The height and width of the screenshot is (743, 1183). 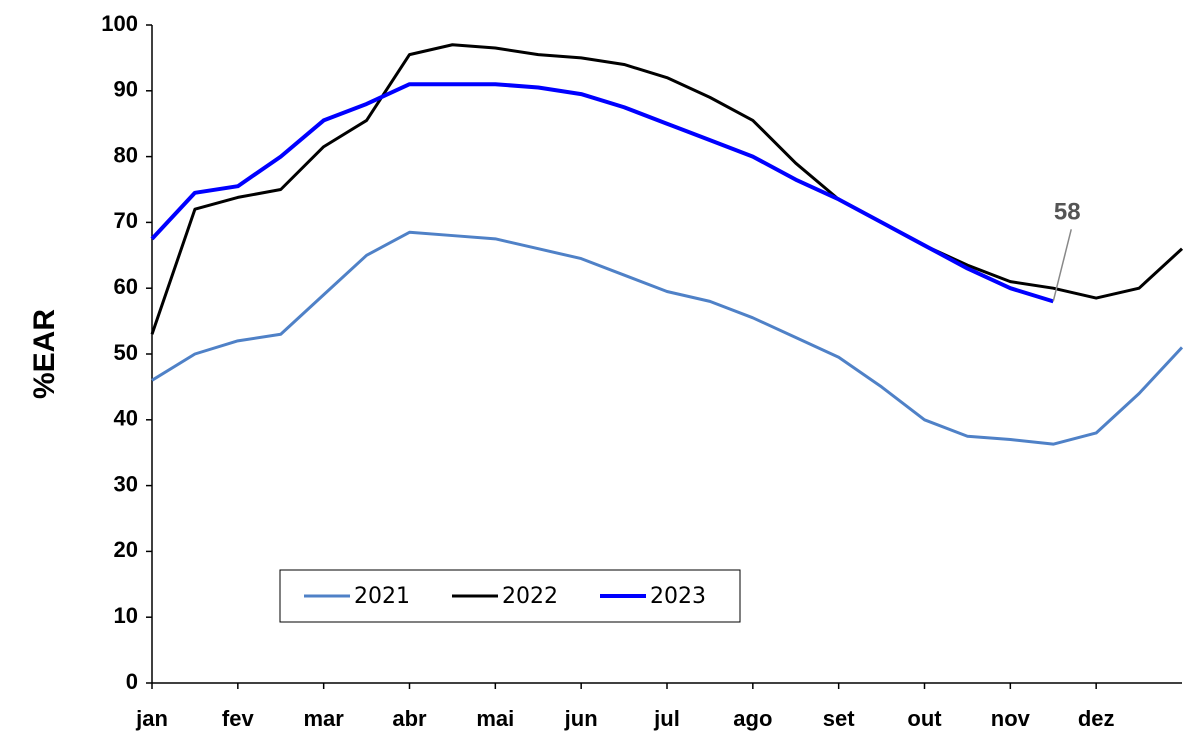 I want to click on x-tick-label: out, so click(x=924, y=718).